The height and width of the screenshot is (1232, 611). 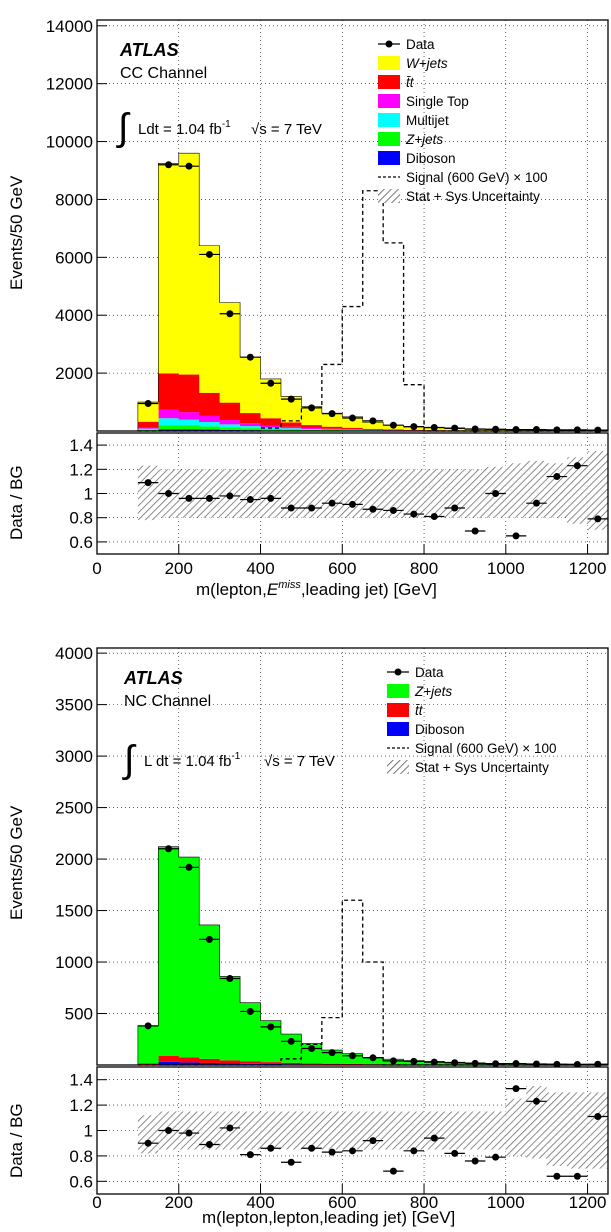 What do you see at coordinates (81, 1080) in the screenshot?
I see `nc-ratio-tick-label: 1.4` at bounding box center [81, 1080].